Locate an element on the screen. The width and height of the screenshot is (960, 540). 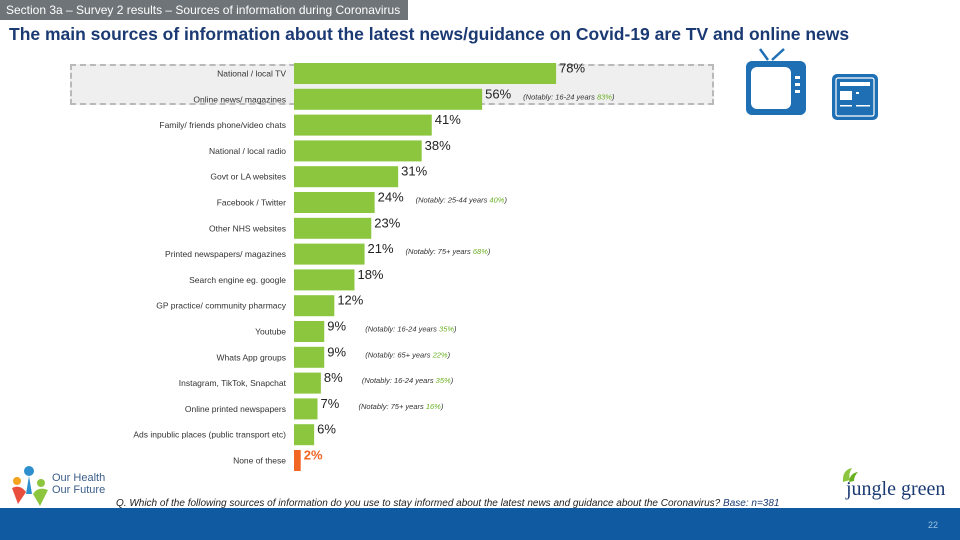
category-label: Other NHS websites is located at coordinates (247, 228).